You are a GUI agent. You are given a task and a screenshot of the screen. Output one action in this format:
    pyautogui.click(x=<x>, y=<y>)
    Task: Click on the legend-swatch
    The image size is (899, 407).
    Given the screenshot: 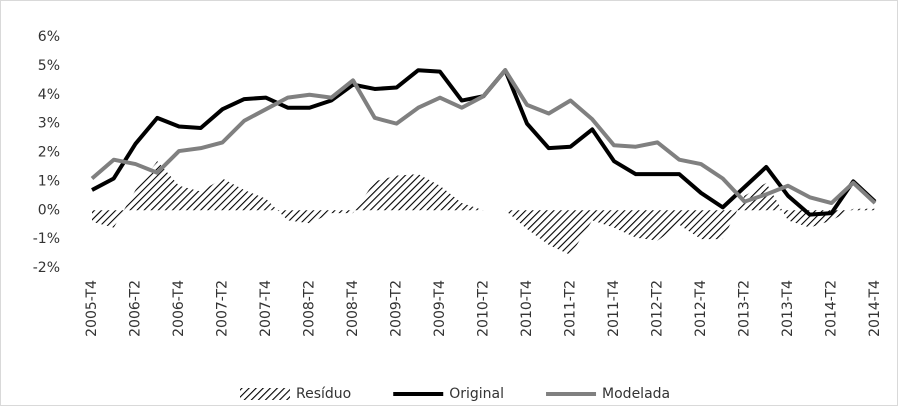 What is the action you would take?
    pyautogui.click(x=265, y=394)
    